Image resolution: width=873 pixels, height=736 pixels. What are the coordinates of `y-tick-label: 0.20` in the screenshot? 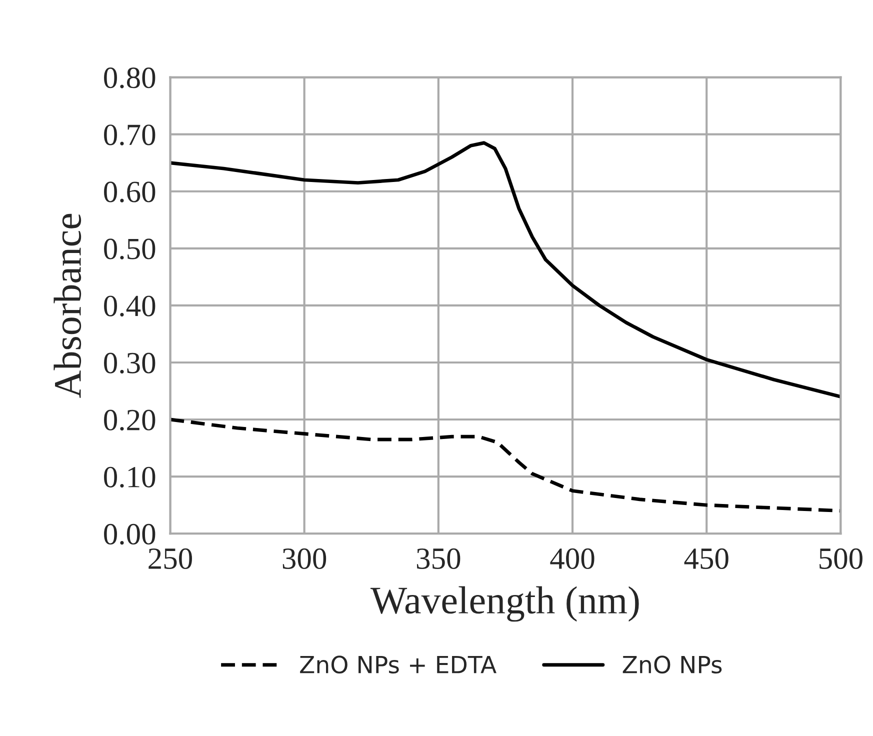 It's located at (130, 420).